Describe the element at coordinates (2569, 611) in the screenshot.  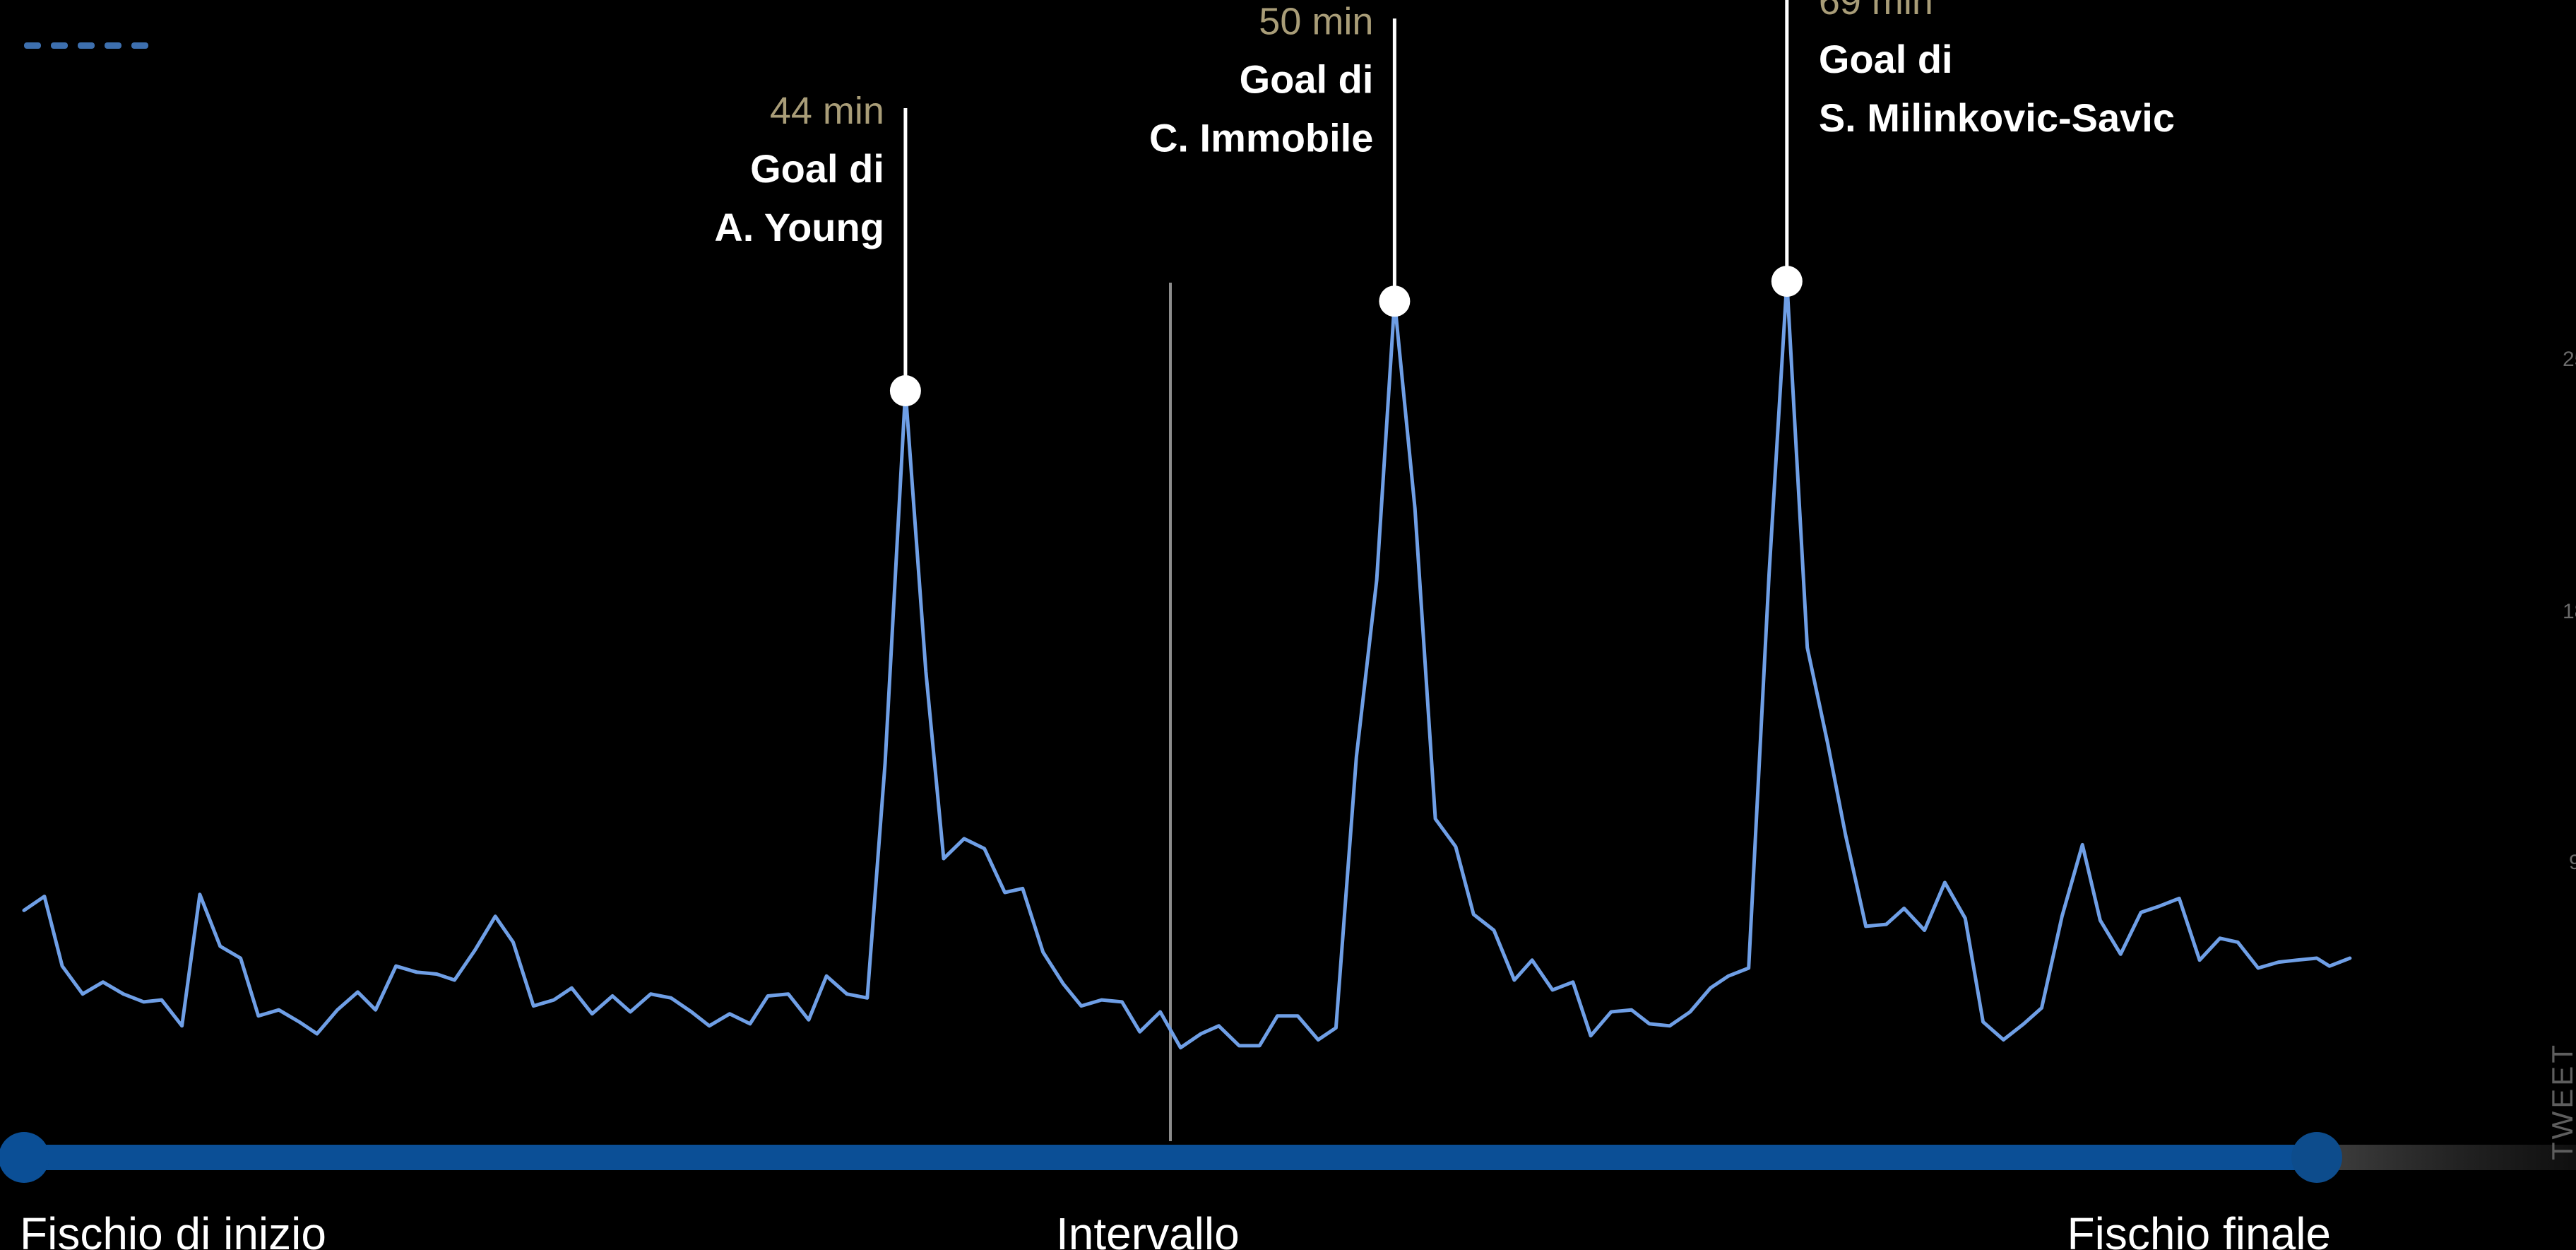
I see `y-tick-middle: 18` at that location.